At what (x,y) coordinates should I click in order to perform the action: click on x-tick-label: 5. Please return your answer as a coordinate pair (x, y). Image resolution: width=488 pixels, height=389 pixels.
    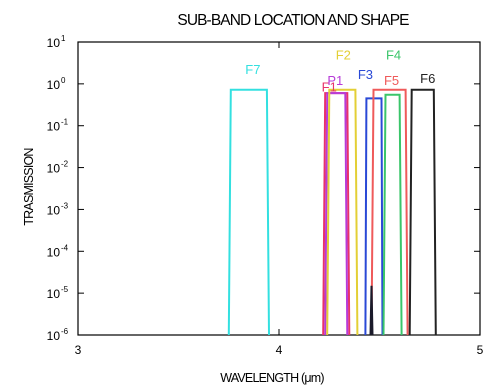
    Looking at the image, I should click on (480, 350).